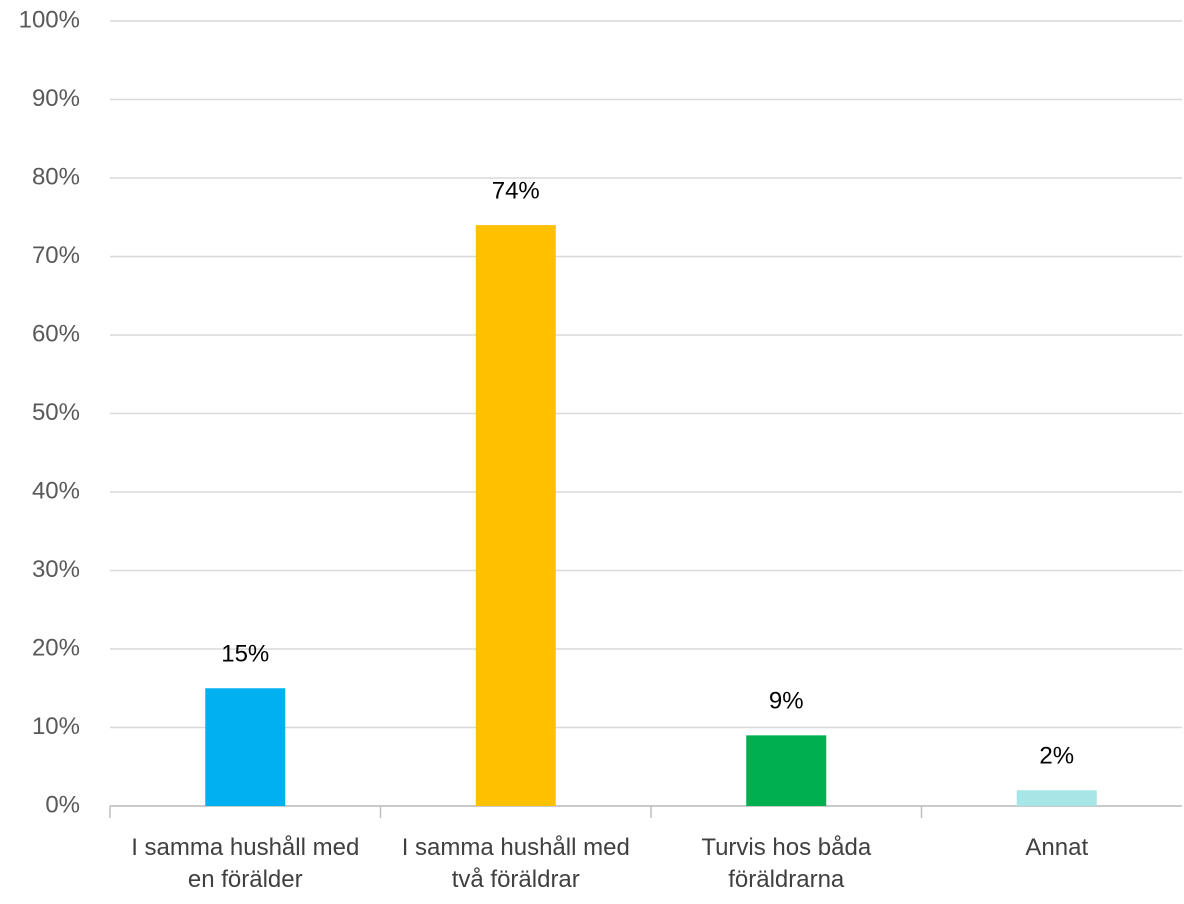 The height and width of the screenshot is (904, 1184). Describe the element at coordinates (516, 190) in the screenshot. I see `data-label: 74%` at that location.